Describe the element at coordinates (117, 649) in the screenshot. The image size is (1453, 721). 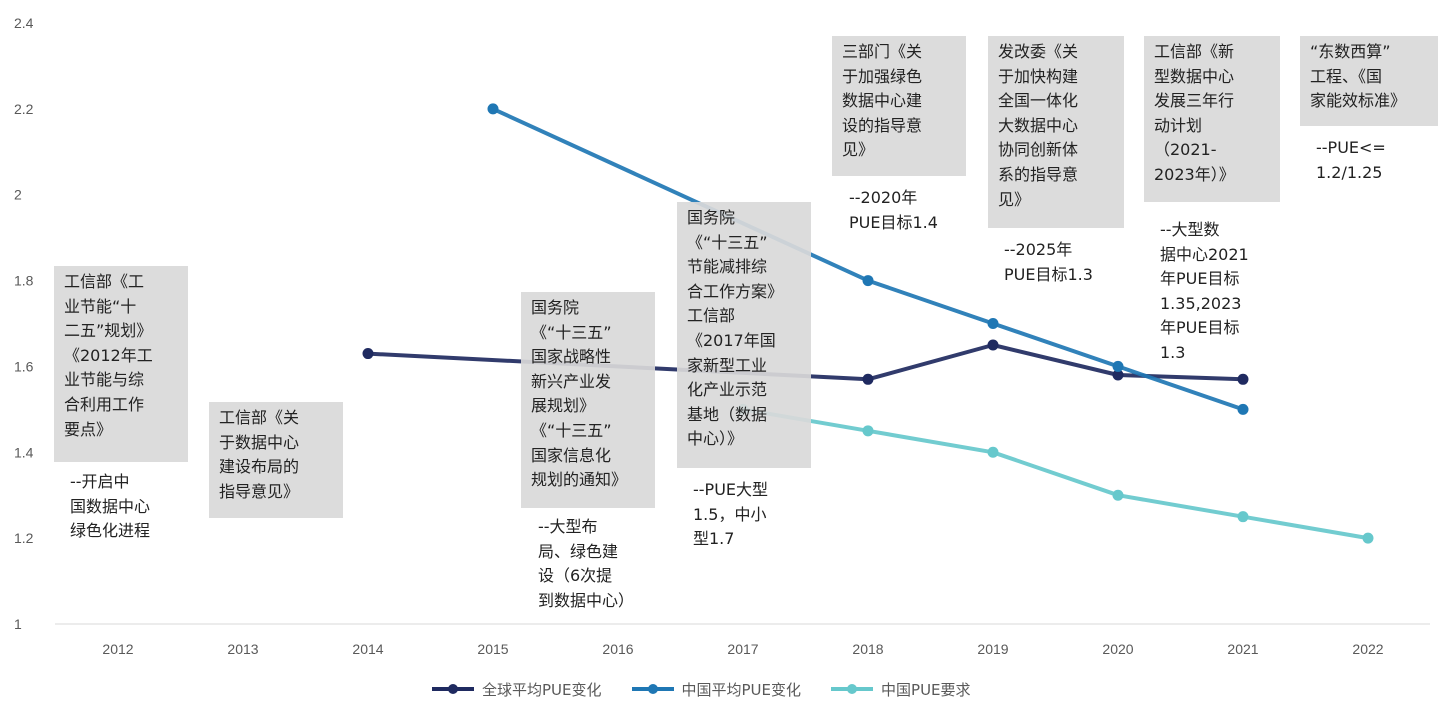
I see `x-tick-label: 2012` at that location.